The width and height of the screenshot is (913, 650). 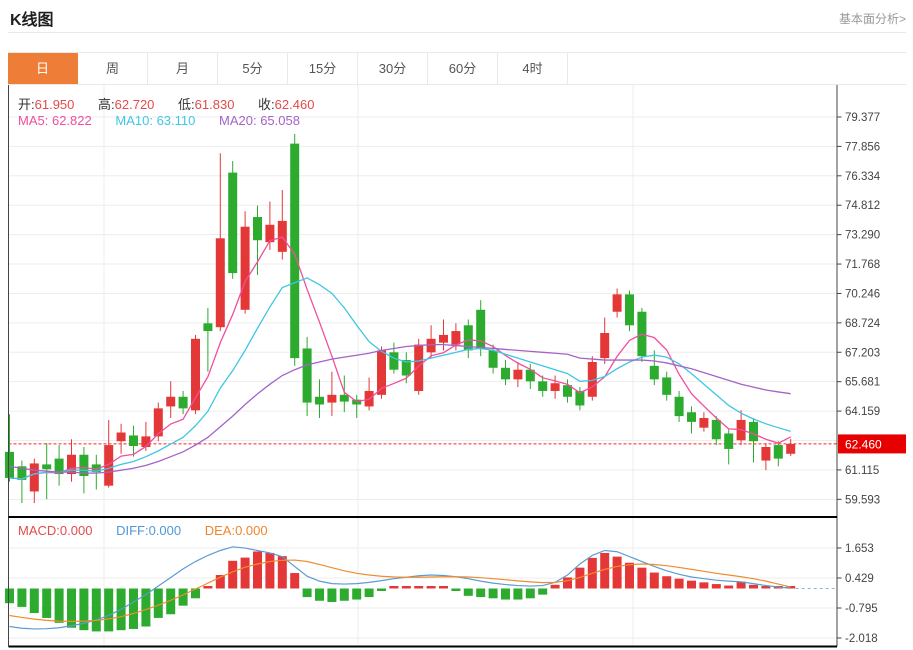 I want to click on ma-readout: MA5: 62.822 MA10: 63.110 MA20: 65.058, so click(x=169, y=120).